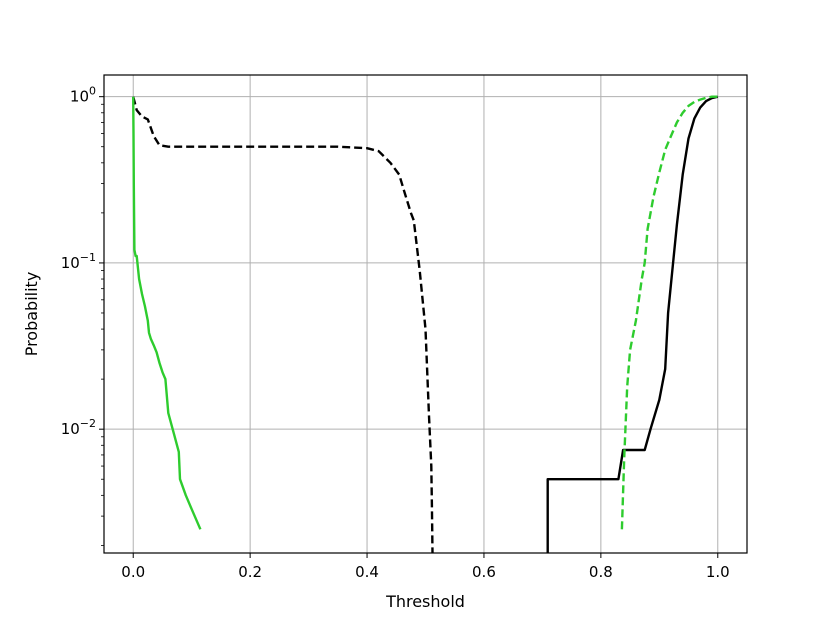 This screenshot has width=830, height=623. Describe the element at coordinates (250, 572) in the screenshot. I see `x-tick-label: 0.2` at that location.